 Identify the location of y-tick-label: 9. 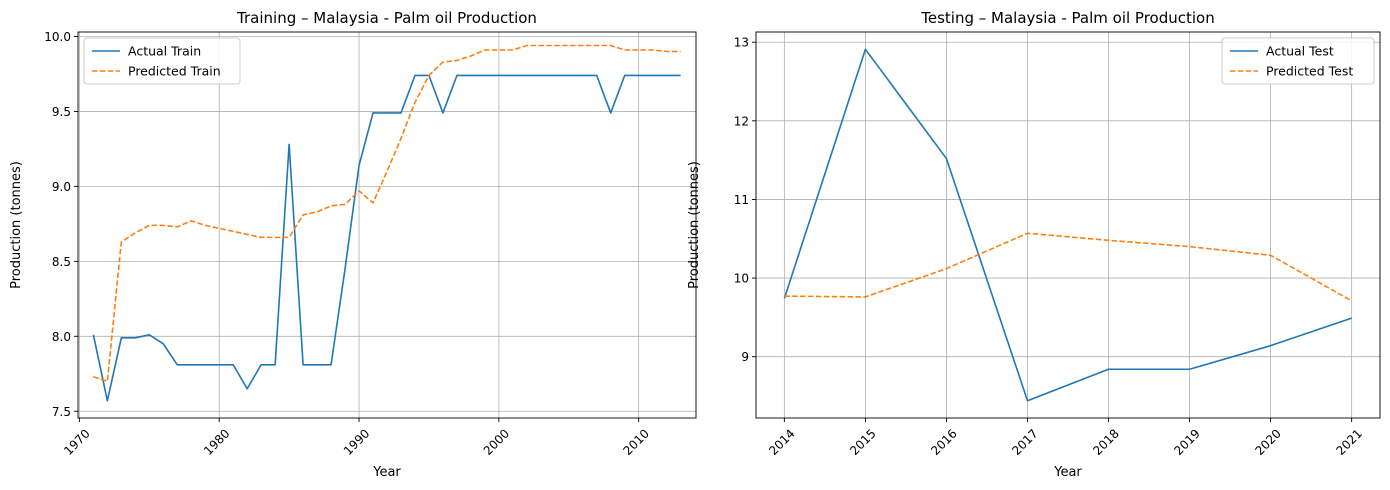
(745, 357).